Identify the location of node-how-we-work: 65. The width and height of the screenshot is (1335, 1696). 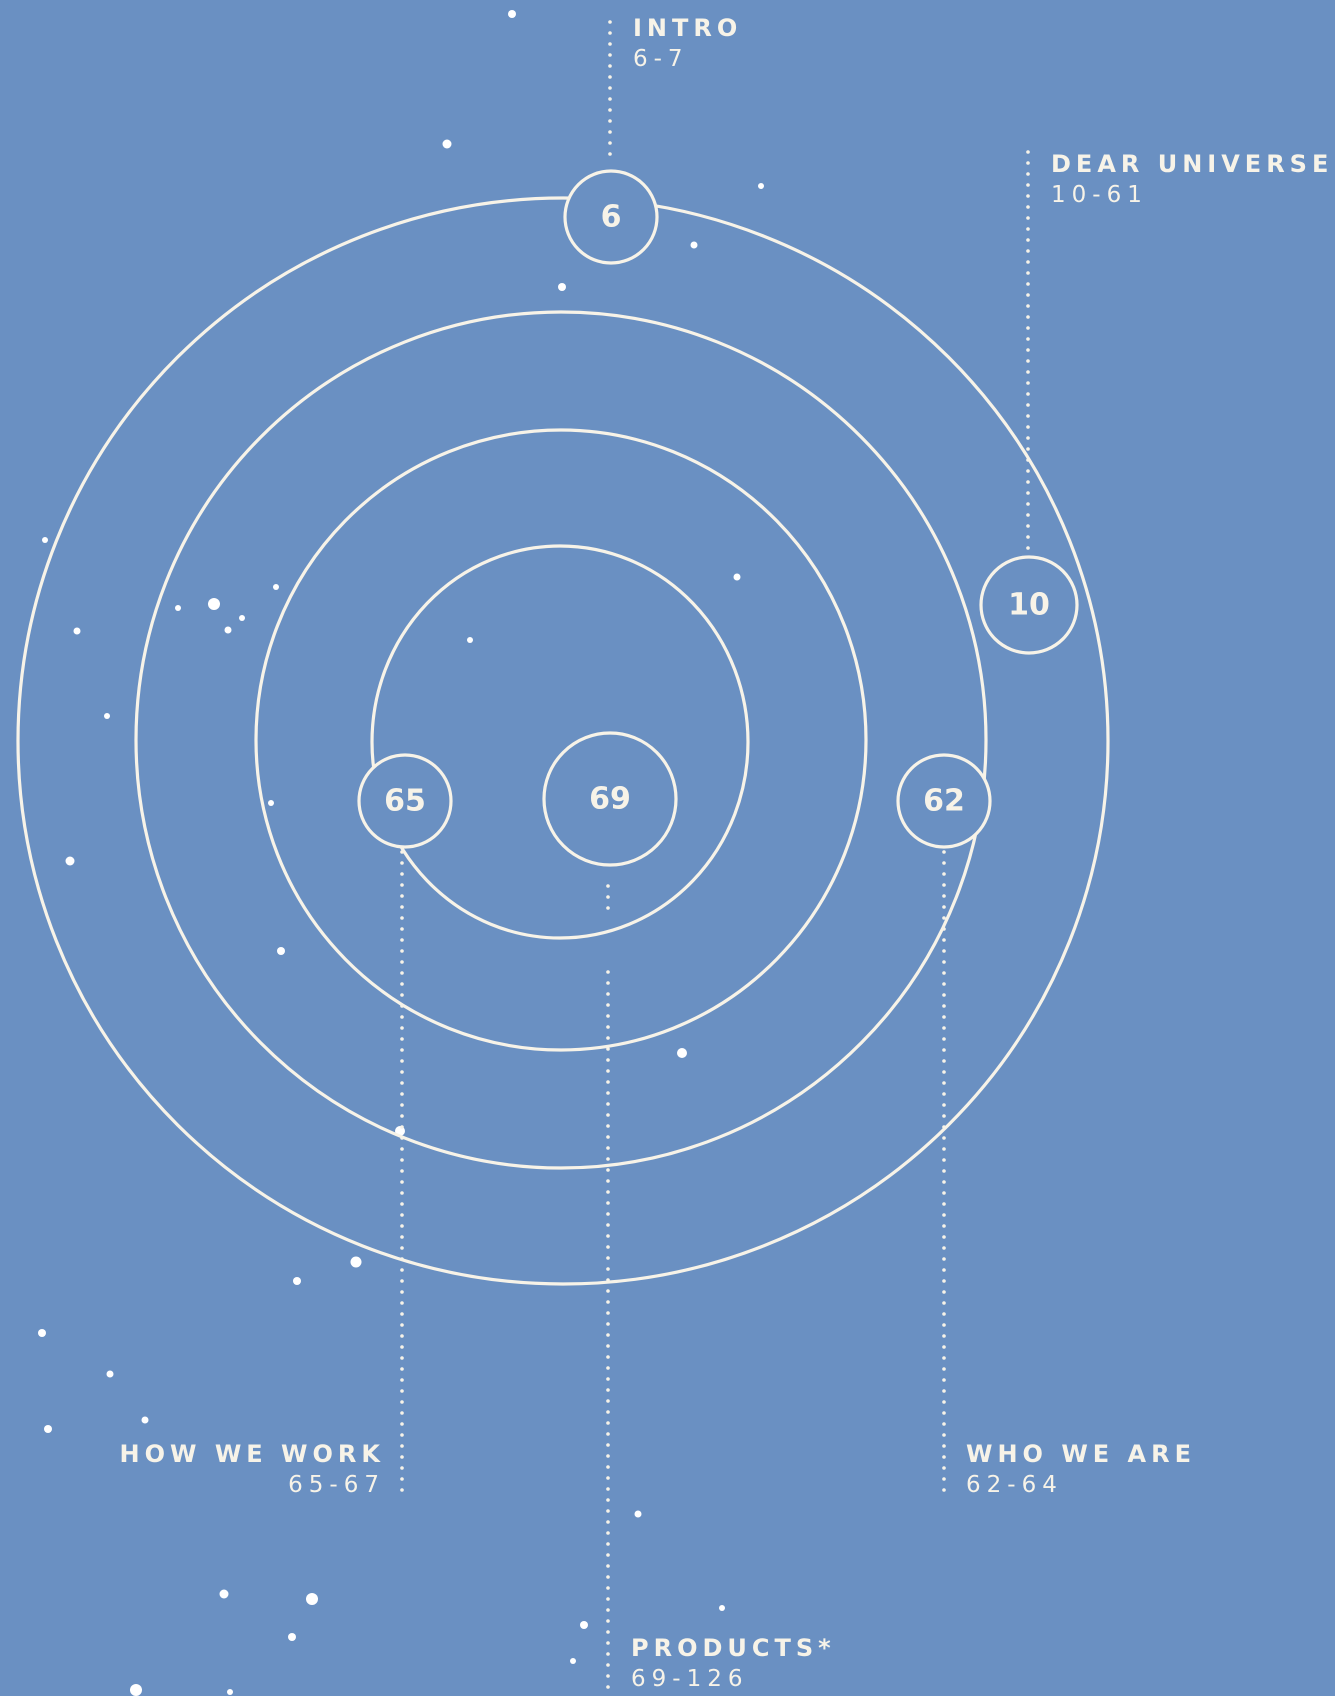
(405, 801).